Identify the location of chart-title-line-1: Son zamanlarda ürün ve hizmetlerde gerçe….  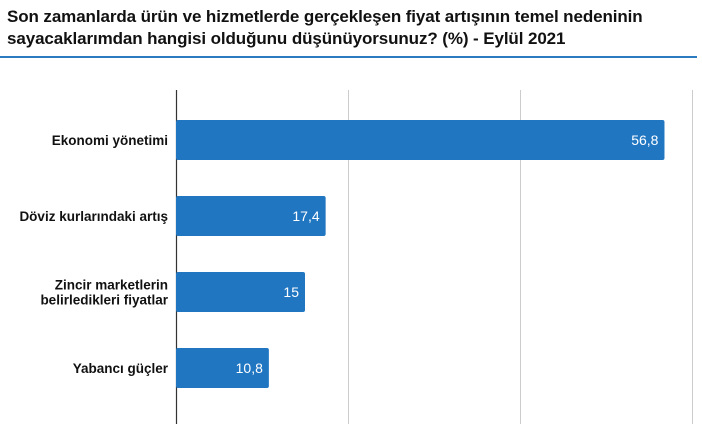
(325, 16).